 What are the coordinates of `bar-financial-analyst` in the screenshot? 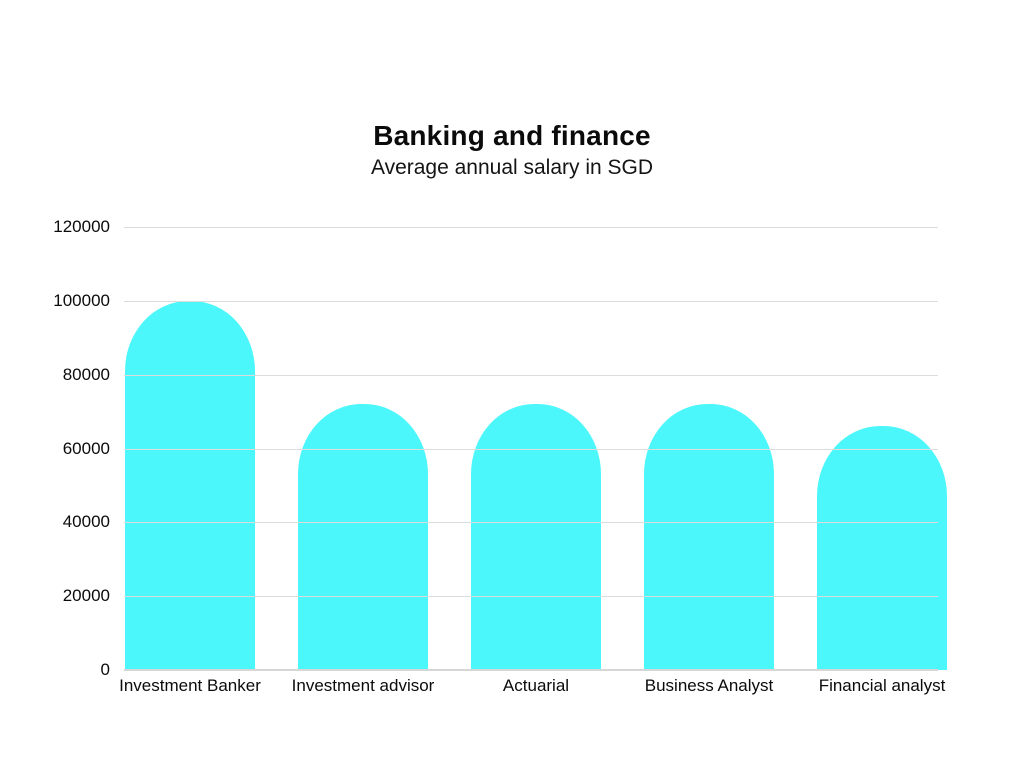 It's located at (882, 548).